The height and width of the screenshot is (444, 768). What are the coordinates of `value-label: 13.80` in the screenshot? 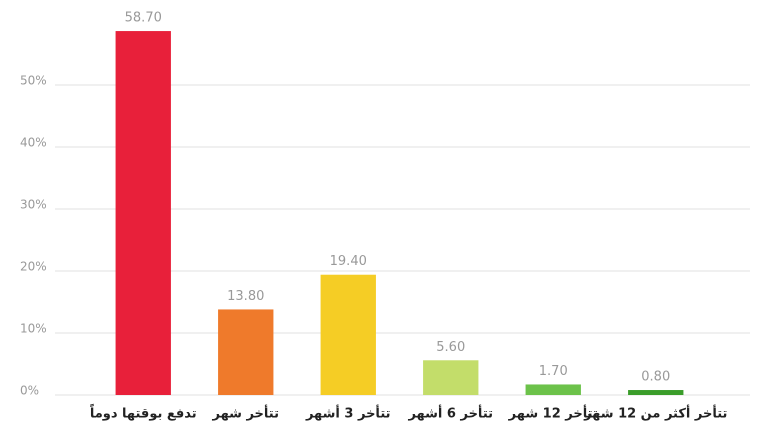 It's located at (245, 296).